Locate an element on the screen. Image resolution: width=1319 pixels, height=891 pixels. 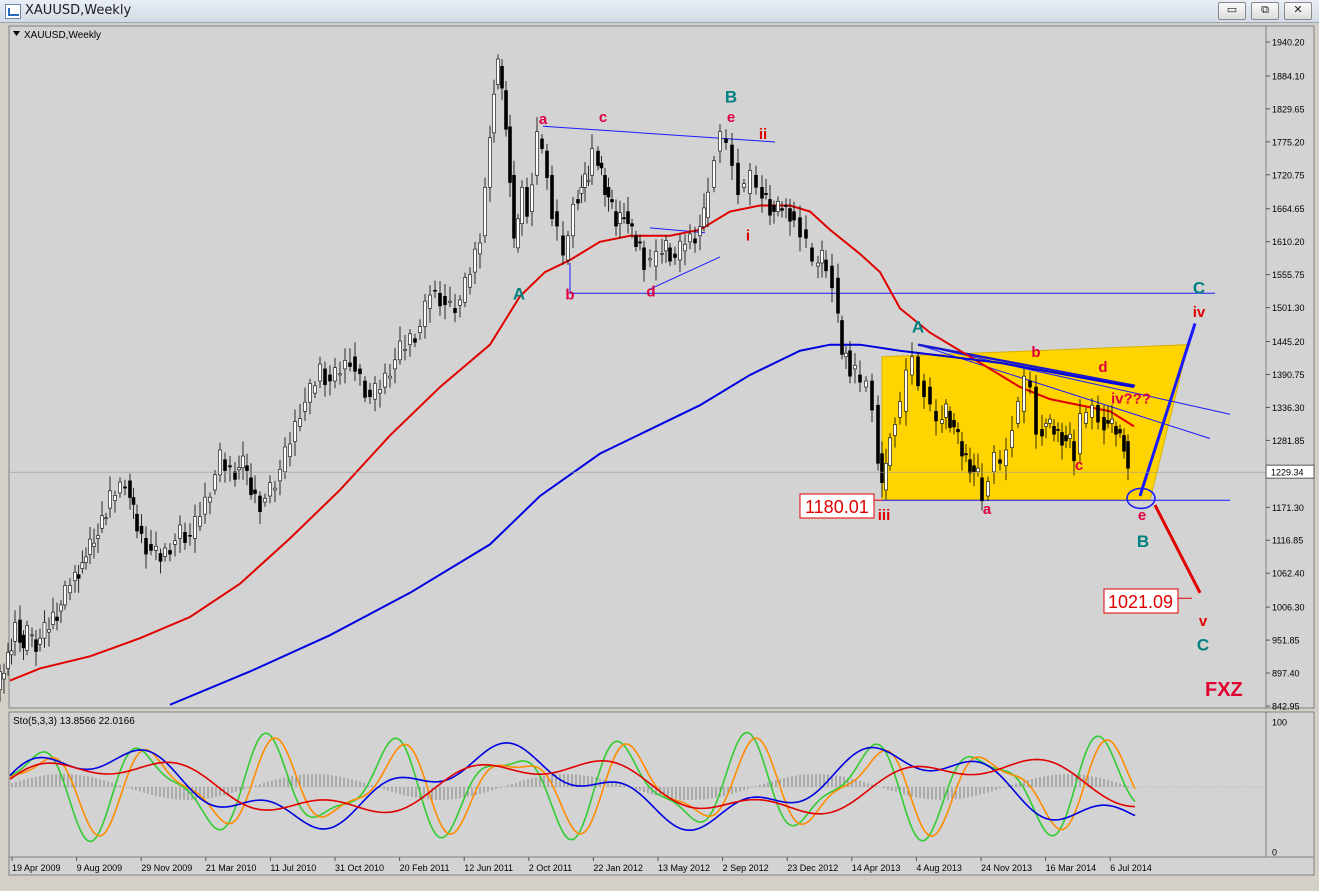
stochastic-main-line is located at coordinates (572, 787).